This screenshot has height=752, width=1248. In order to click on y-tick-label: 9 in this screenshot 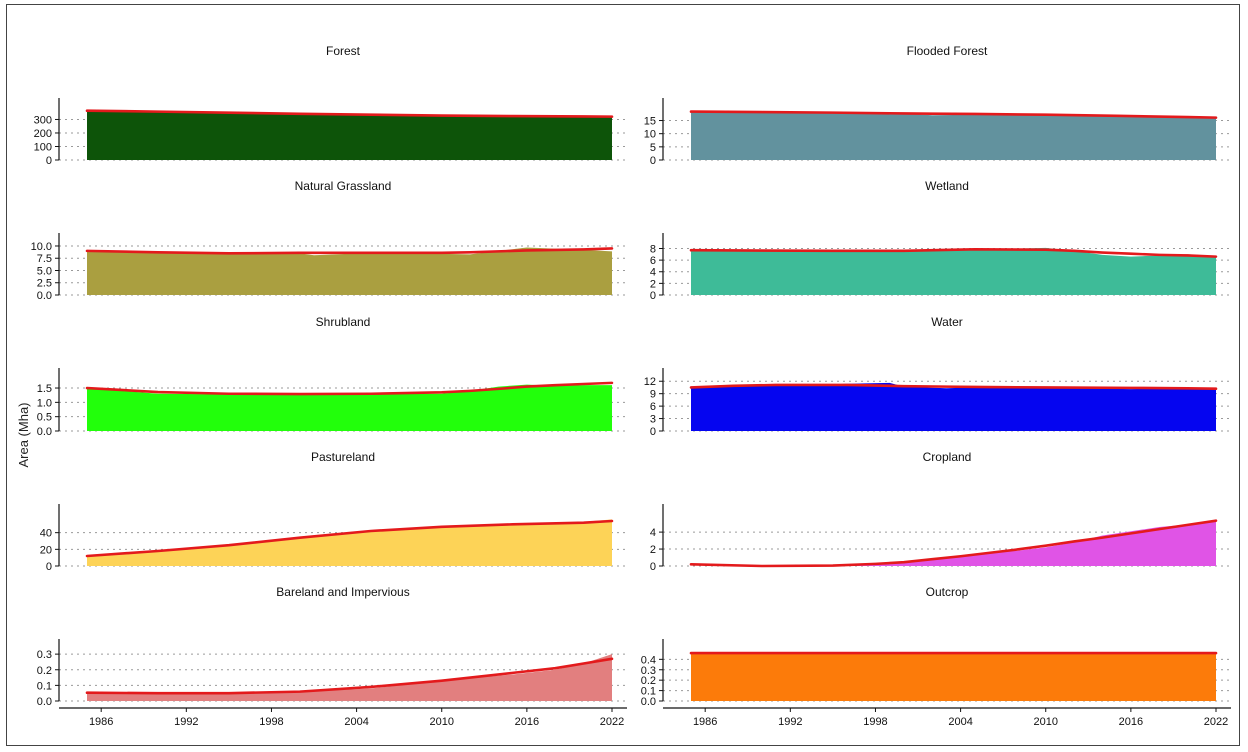, I will do `click(653, 395)`.